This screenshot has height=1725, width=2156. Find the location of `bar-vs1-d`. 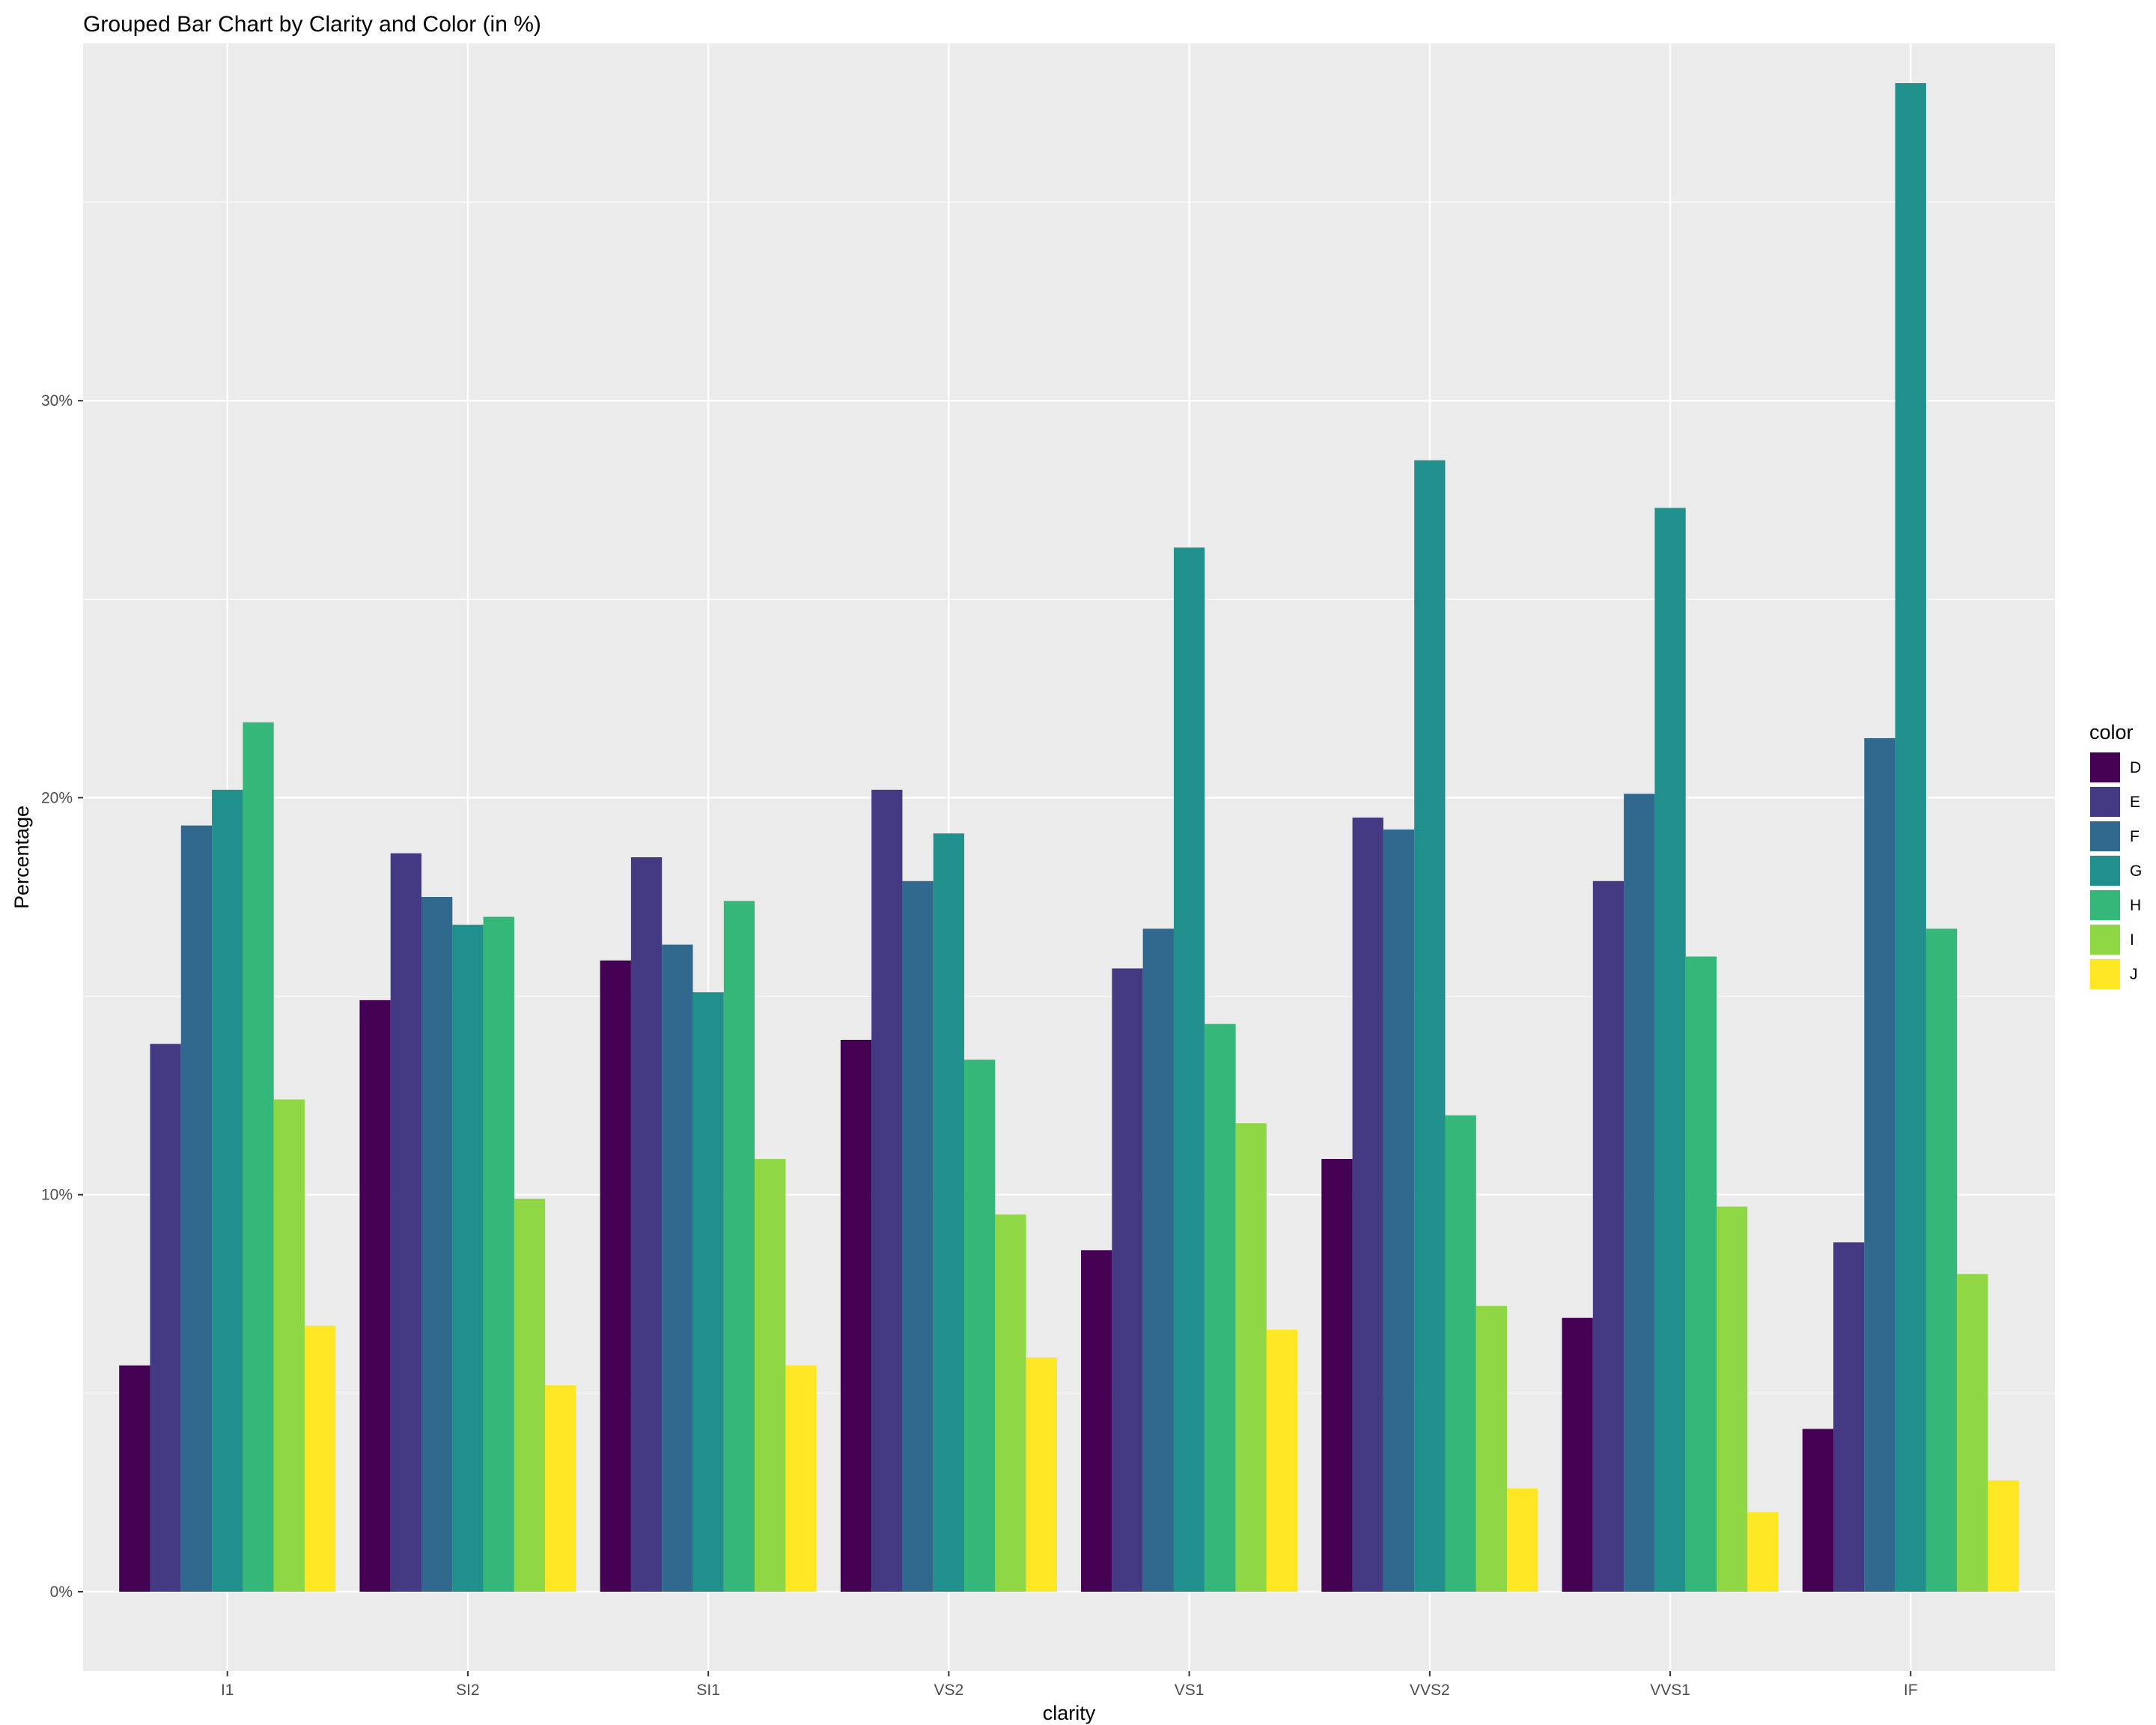

bar-vs1-d is located at coordinates (1096, 1421).